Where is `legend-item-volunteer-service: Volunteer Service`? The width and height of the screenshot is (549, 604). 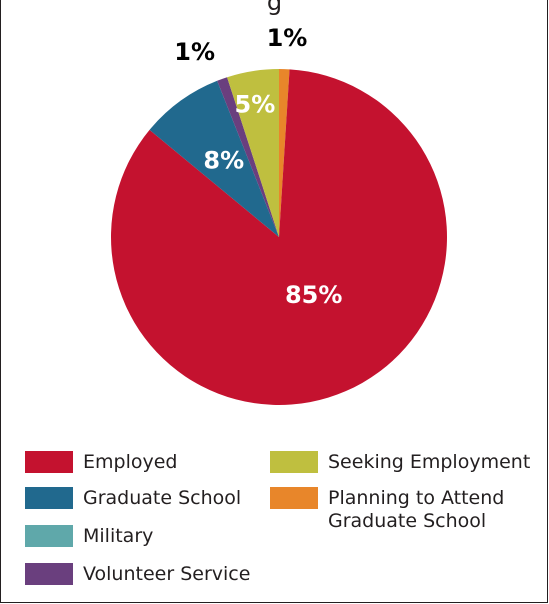
legend-item-volunteer-service: Volunteer Service is located at coordinates (137, 574).